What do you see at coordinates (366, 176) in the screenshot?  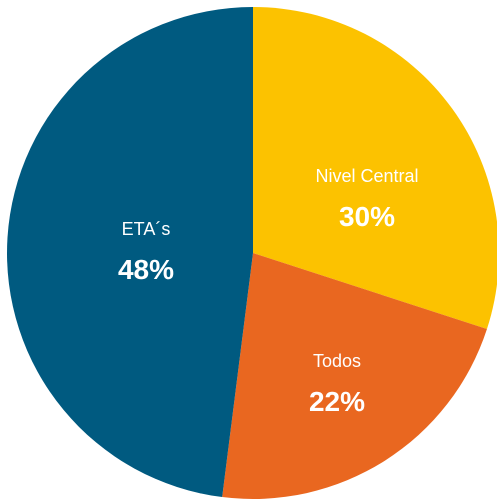 I see `slice-label-1: Nivel Central` at bounding box center [366, 176].